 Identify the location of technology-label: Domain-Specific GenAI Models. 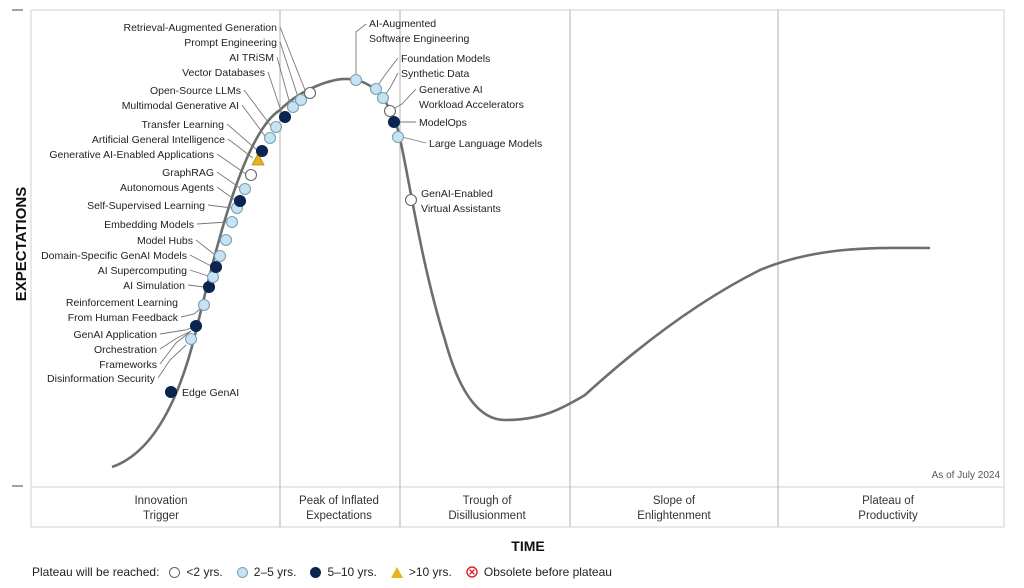
(114, 256).